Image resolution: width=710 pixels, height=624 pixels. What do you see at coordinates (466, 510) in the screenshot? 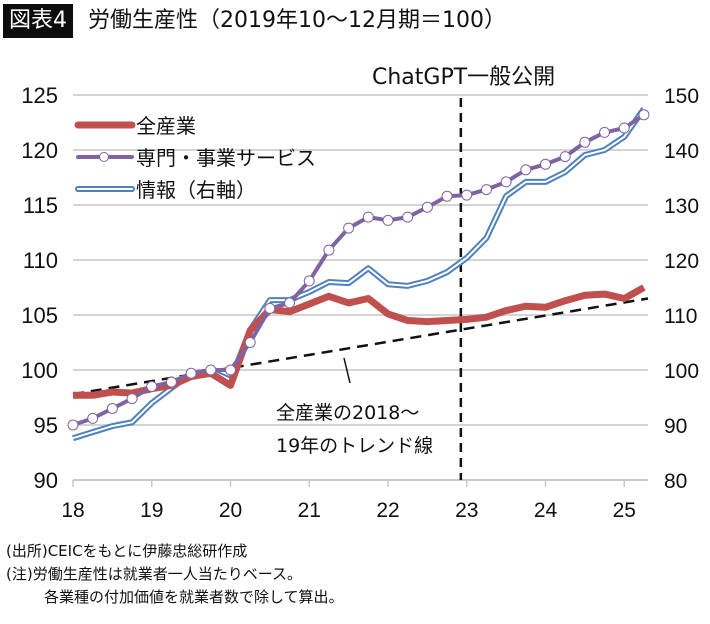
I see `x-tick-label: 23` at bounding box center [466, 510].